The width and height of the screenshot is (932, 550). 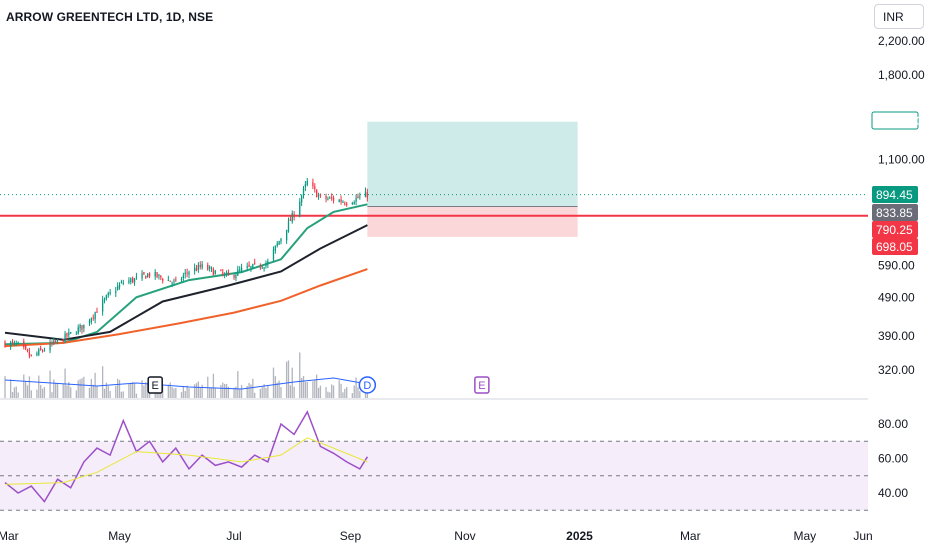 I want to click on time-tick-label: Jun, so click(x=862, y=536).